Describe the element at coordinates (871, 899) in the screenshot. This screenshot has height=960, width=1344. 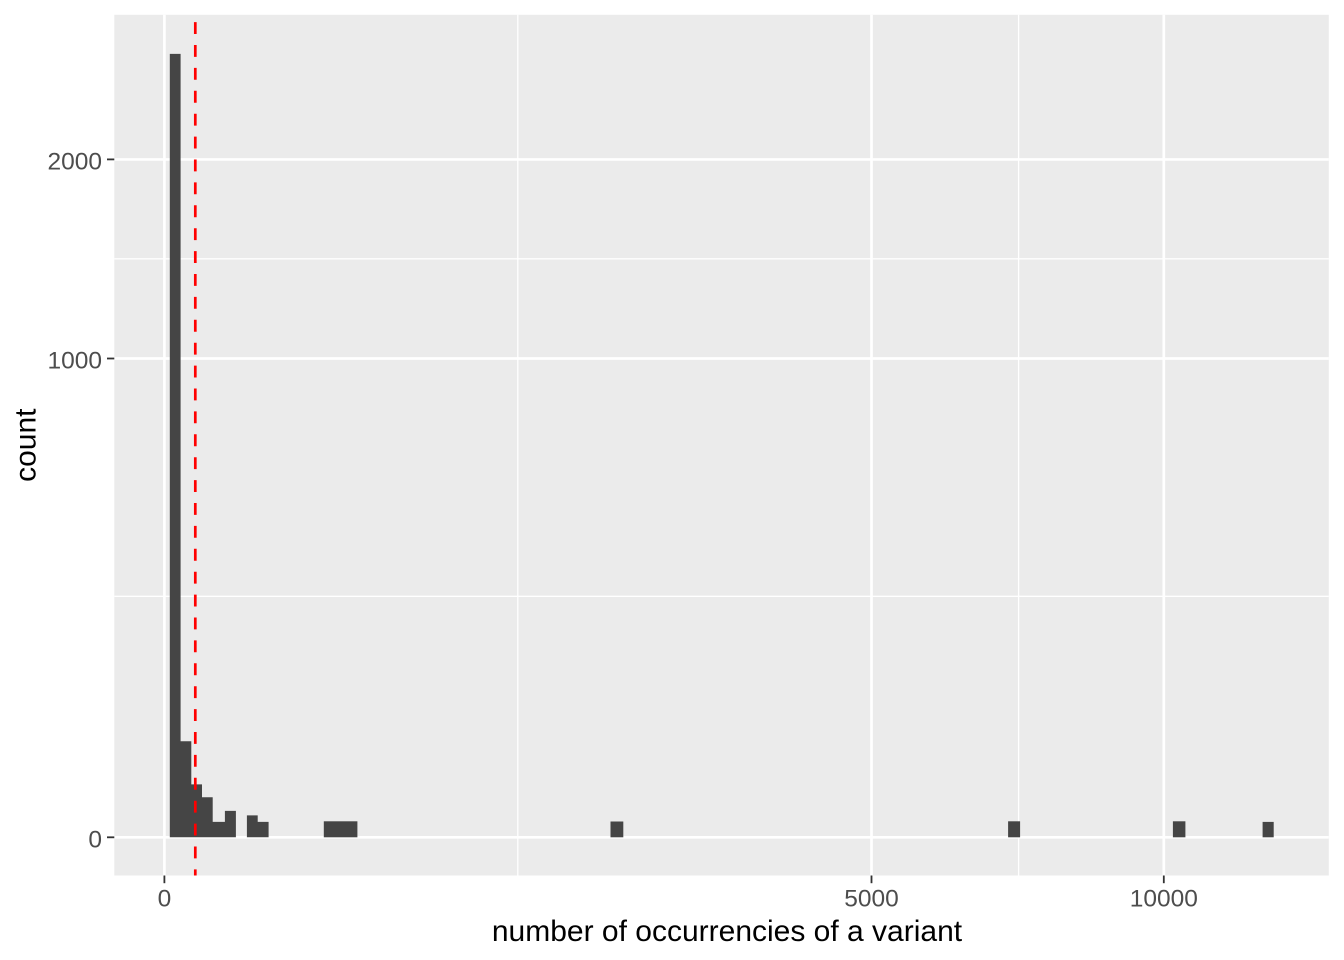
I see `svg-text: 5000` at that location.